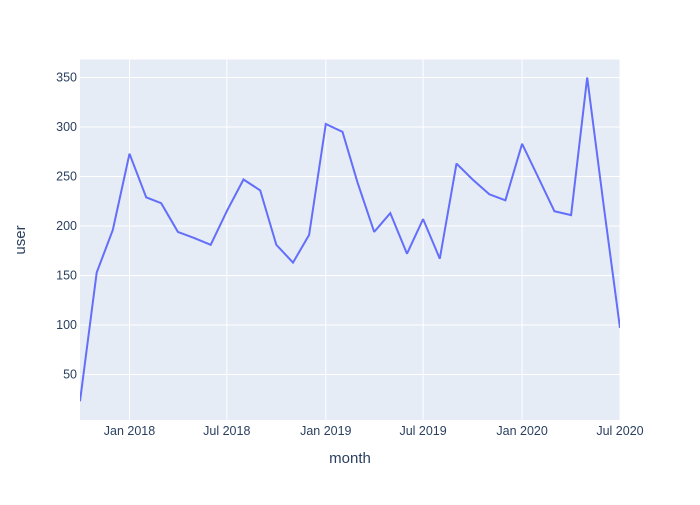  I want to click on svg-text: 100, so click(66, 325).